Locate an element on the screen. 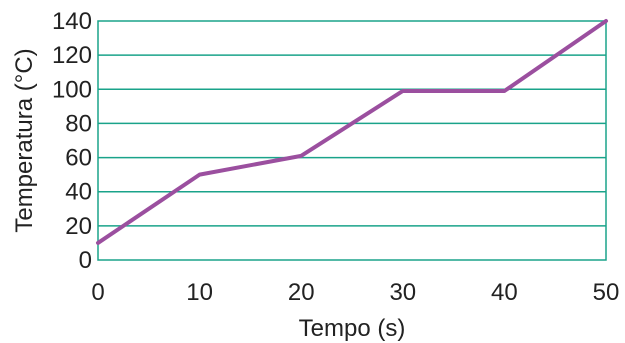  x-axis-label: Tempo (s) is located at coordinates (352, 328).